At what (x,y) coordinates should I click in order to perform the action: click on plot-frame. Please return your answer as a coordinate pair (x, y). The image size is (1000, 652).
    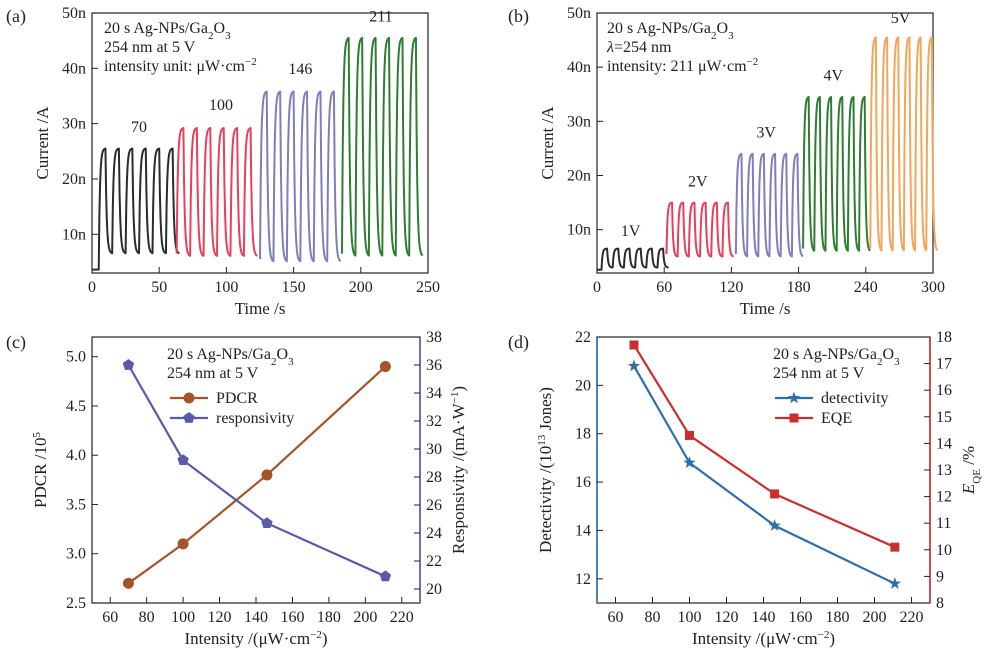
    Looking at the image, I should click on (763, 470).